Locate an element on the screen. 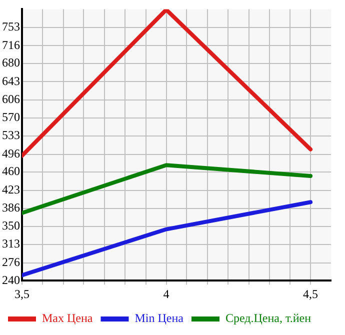 Image resolution: width=345 pixels, height=335 pixels. y-tick-label: 313 is located at coordinates (11, 243).